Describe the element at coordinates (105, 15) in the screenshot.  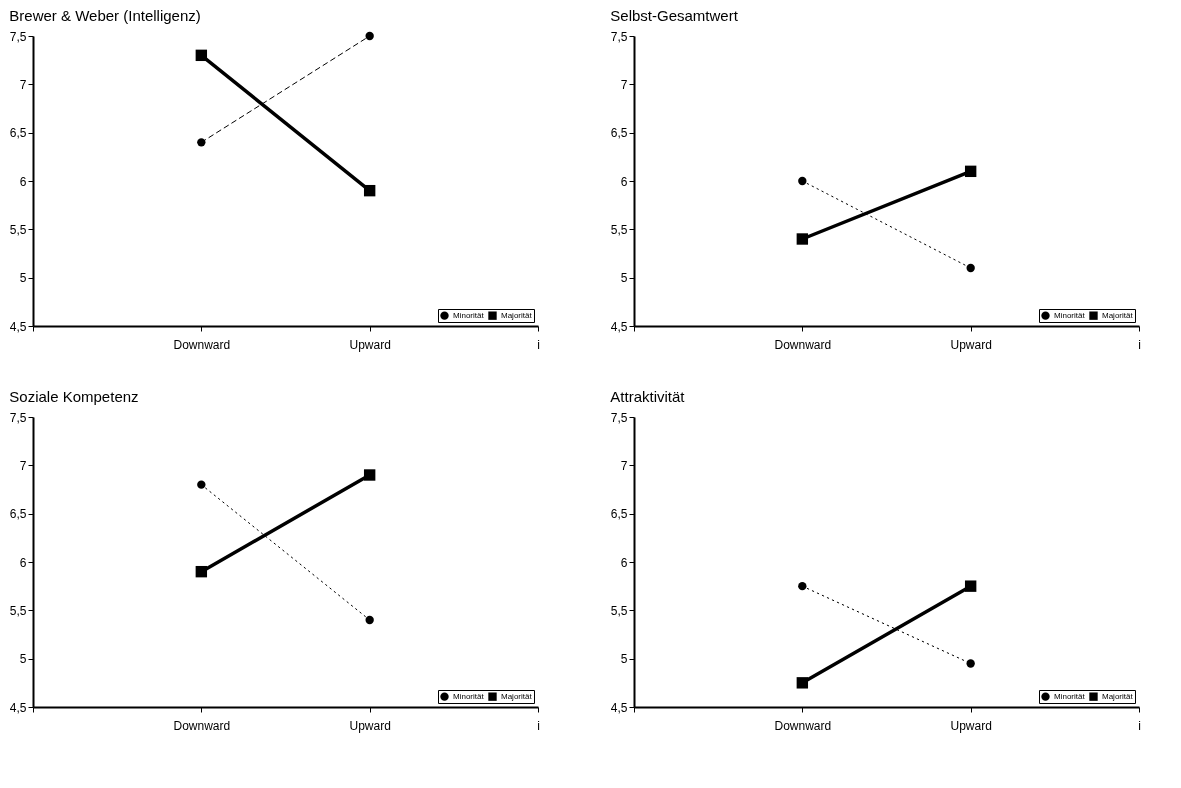
I see `chart-title: Brewer & Weber (Intelligenz)` at that location.